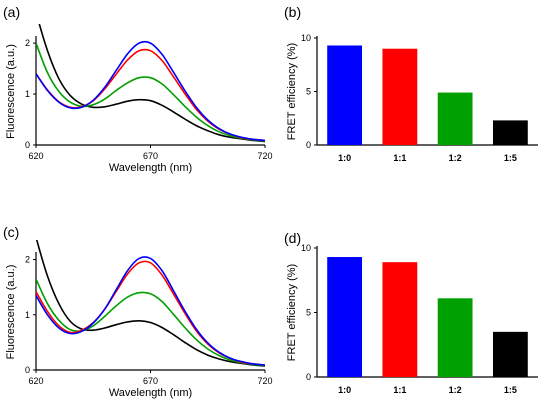  I want to click on y-tick-label-d-0: 0, so click(308, 377).